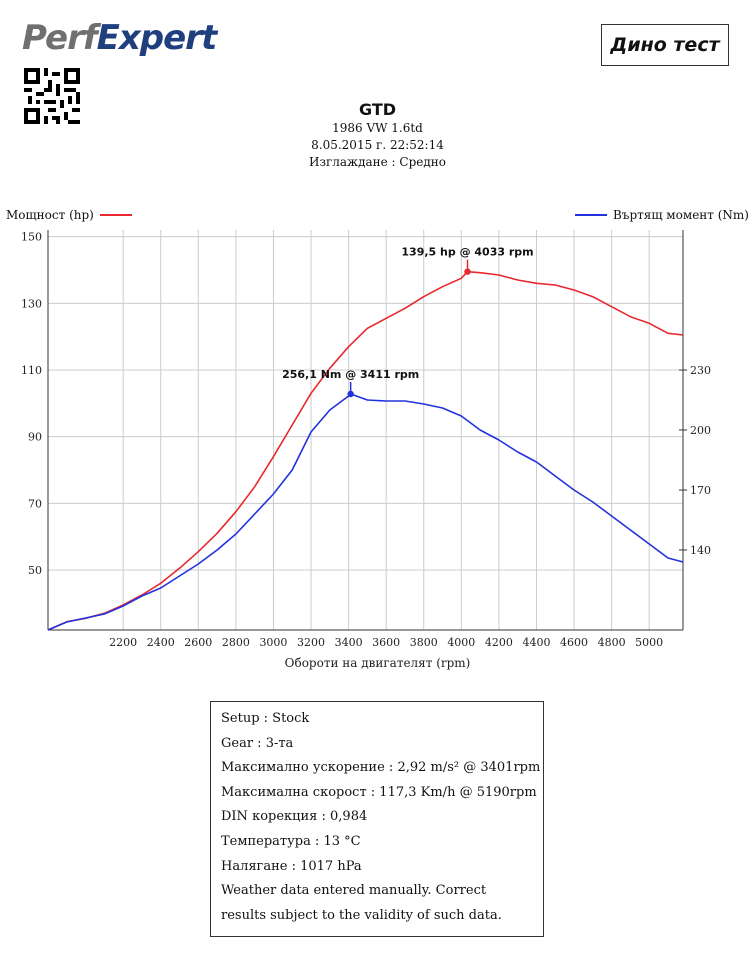  What do you see at coordinates (291, 841) in the screenshot?
I see `info-line: Температура : 13 °C` at bounding box center [291, 841].